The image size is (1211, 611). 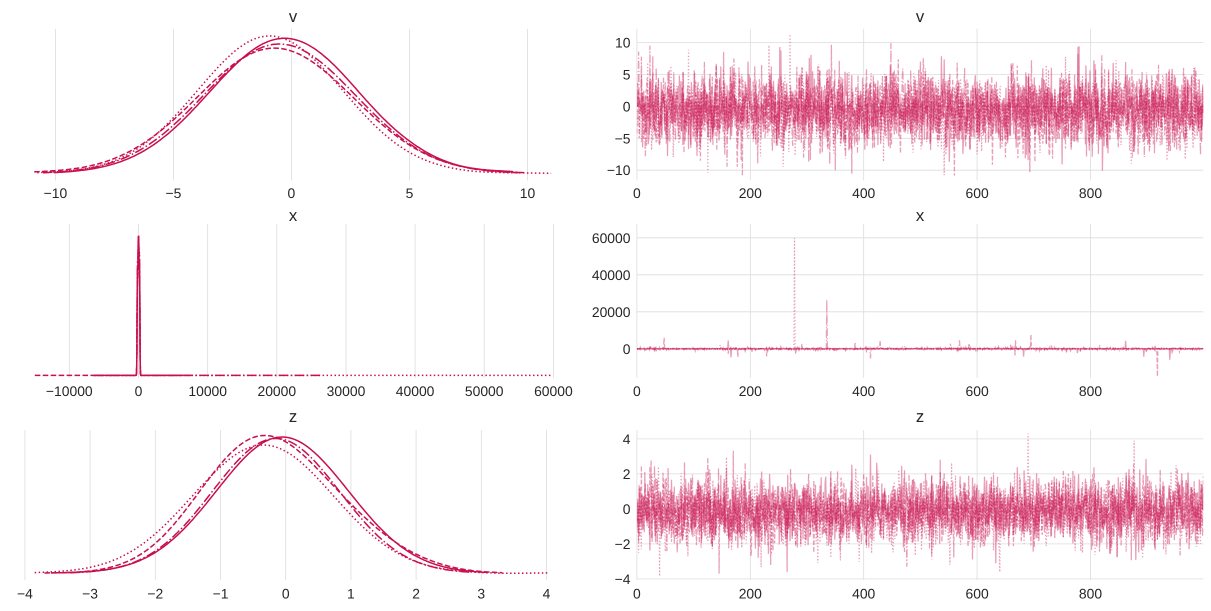 I want to click on svg-text: 30000, so click(x=346, y=391).